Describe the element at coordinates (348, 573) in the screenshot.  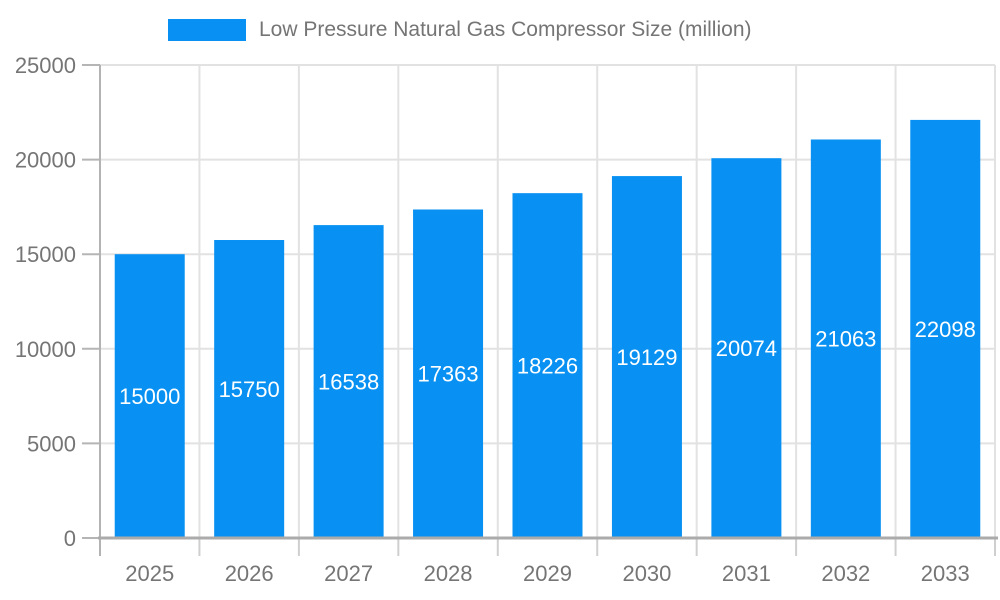
I see `x-axis-label: 2027` at that location.